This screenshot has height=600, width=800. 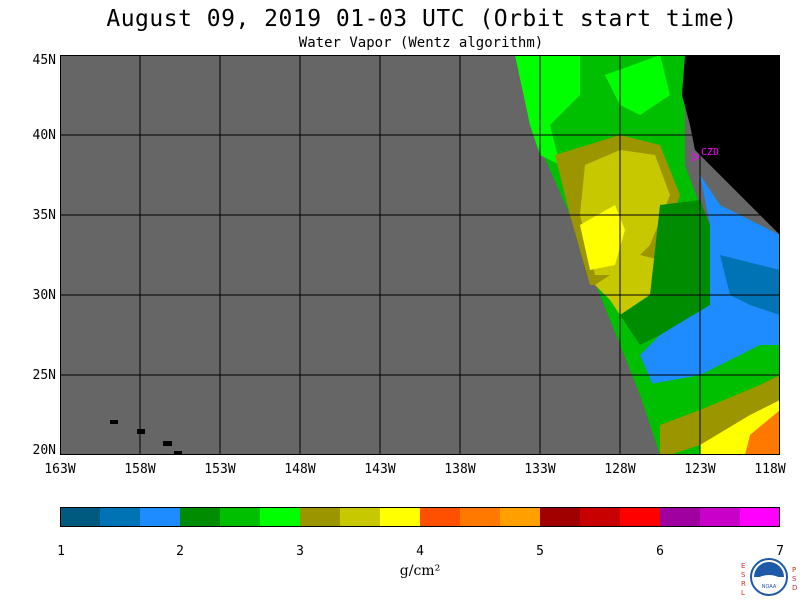 What do you see at coordinates (794, 579) in the screenshot?
I see `logo-letter-s2: S` at bounding box center [794, 579].